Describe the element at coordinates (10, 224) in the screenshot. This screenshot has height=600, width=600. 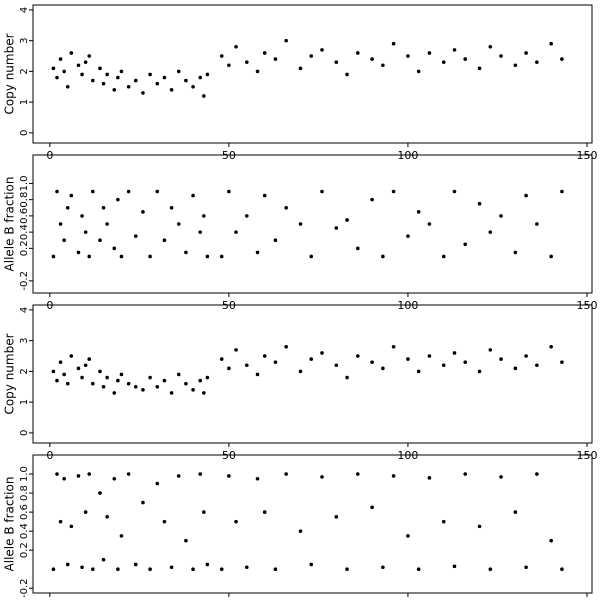
I see `y-axis-label: Allele B fraction` at that location.